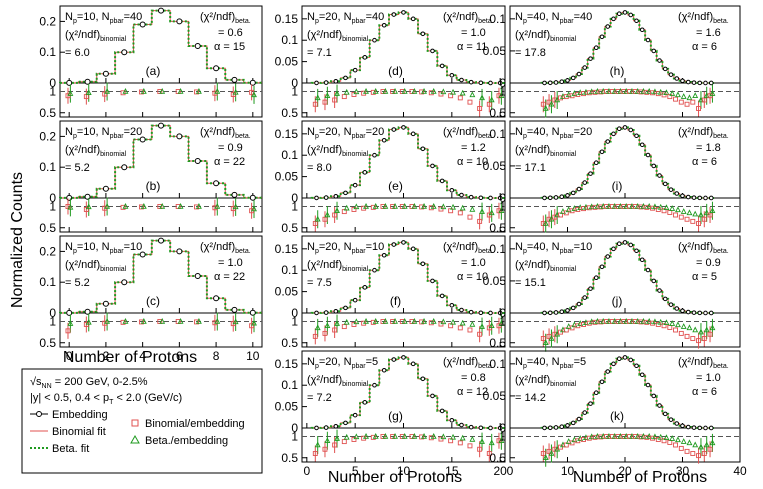 The width and height of the screenshot is (763, 489). I want to click on panel-letter: (d), so click(395, 71).